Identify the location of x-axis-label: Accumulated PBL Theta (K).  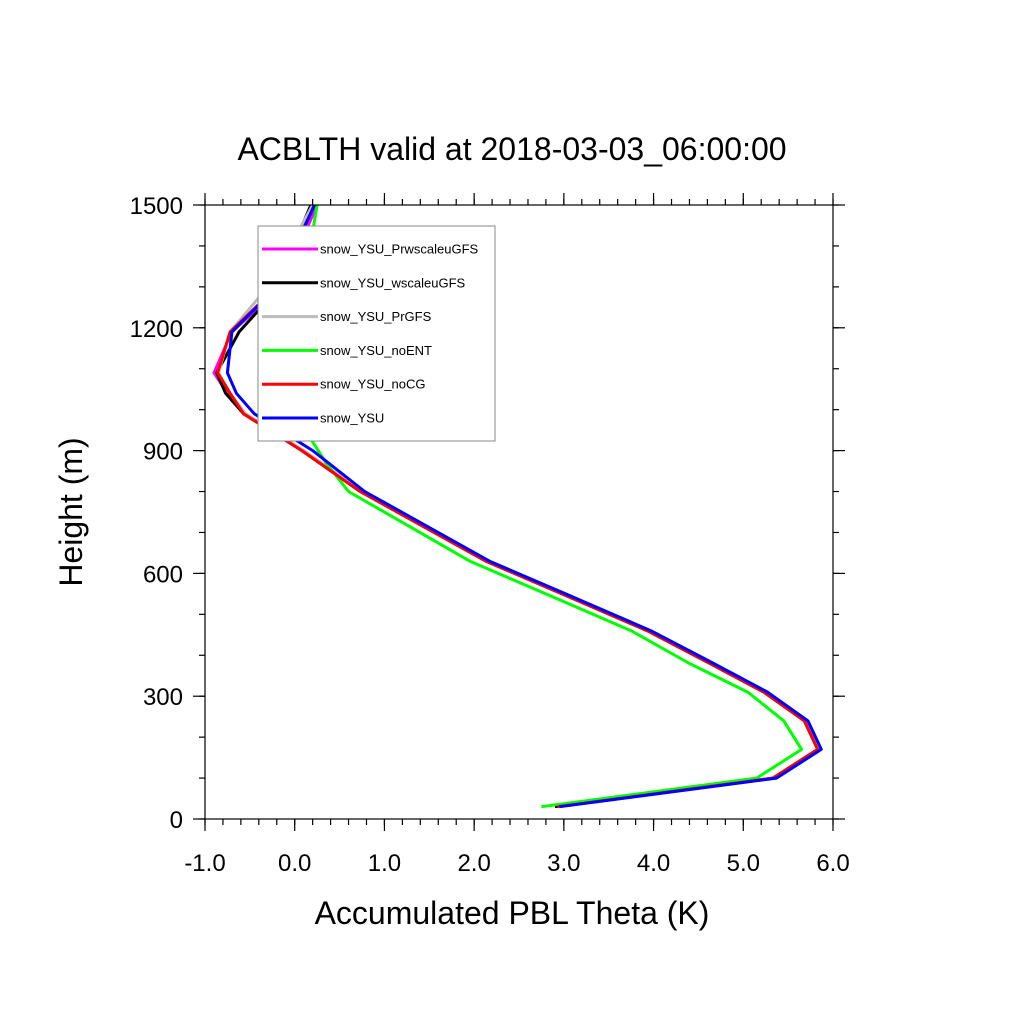
(512, 913).